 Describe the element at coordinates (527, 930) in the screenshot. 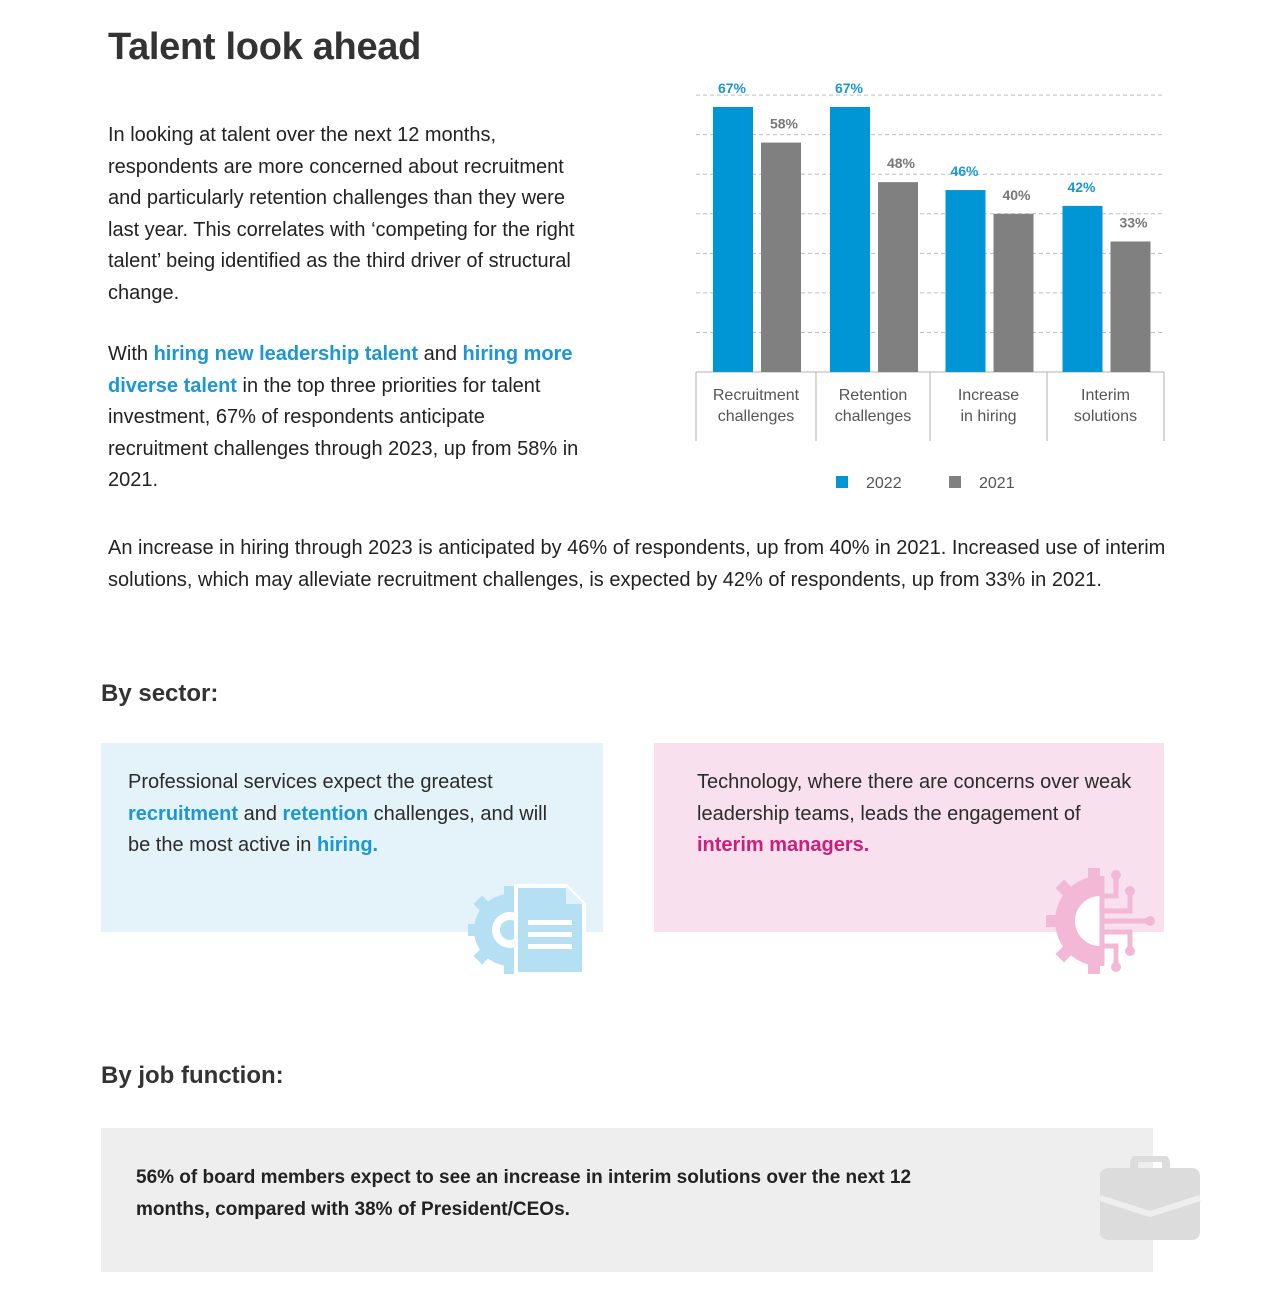

I see `gear-document-icon` at that location.